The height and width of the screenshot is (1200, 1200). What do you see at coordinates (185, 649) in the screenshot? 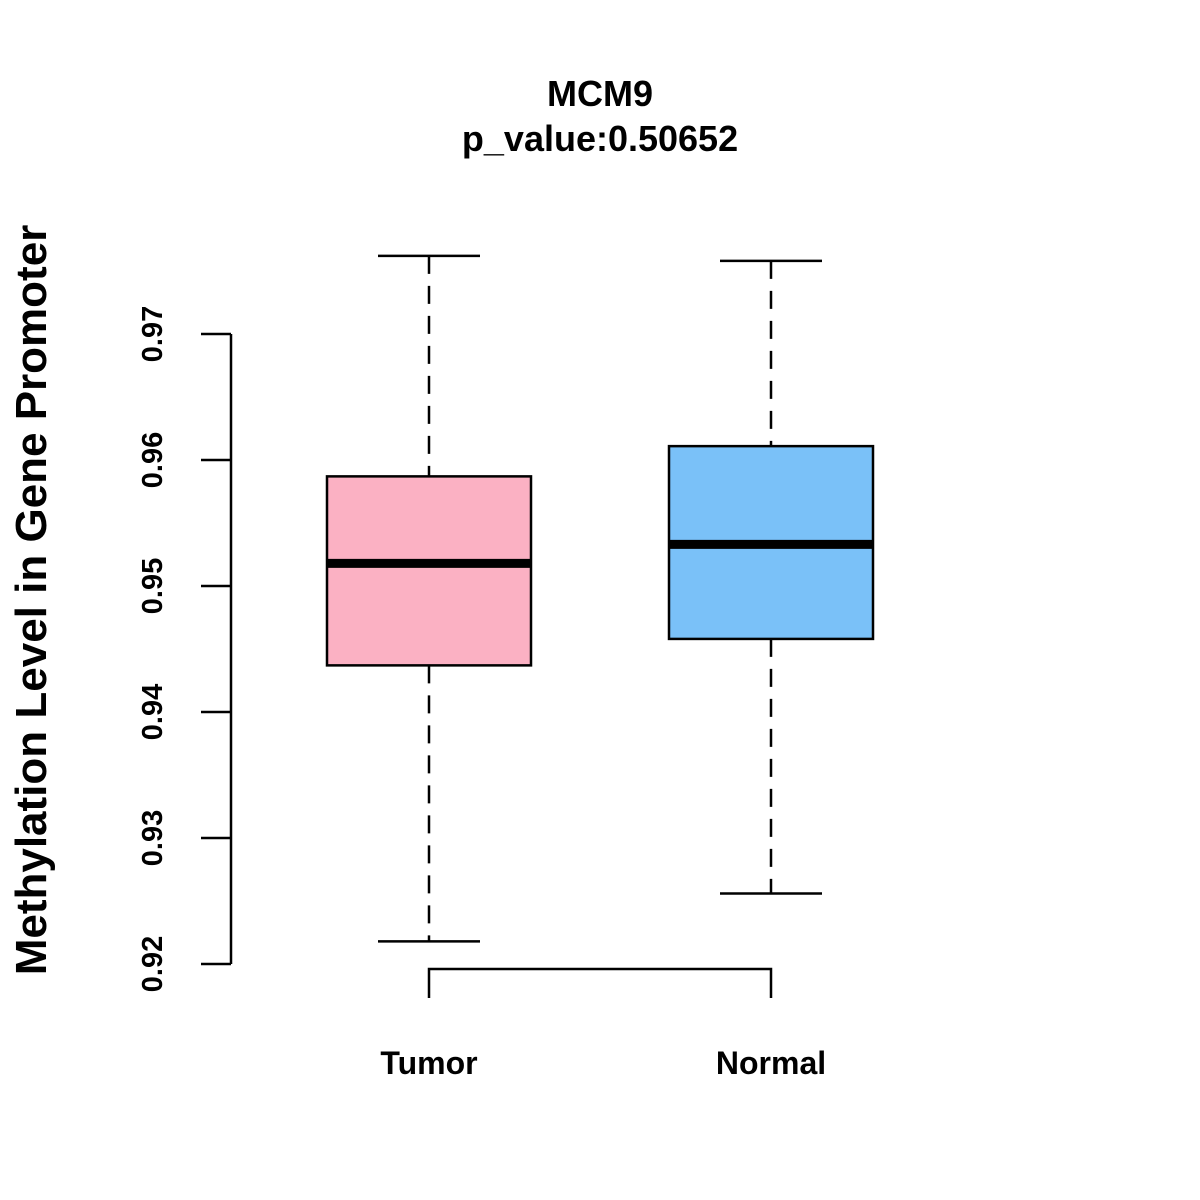
I see `y-axis: 0.92 0.93 0.94 0.95 0.96 0.97` at bounding box center [185, 649].